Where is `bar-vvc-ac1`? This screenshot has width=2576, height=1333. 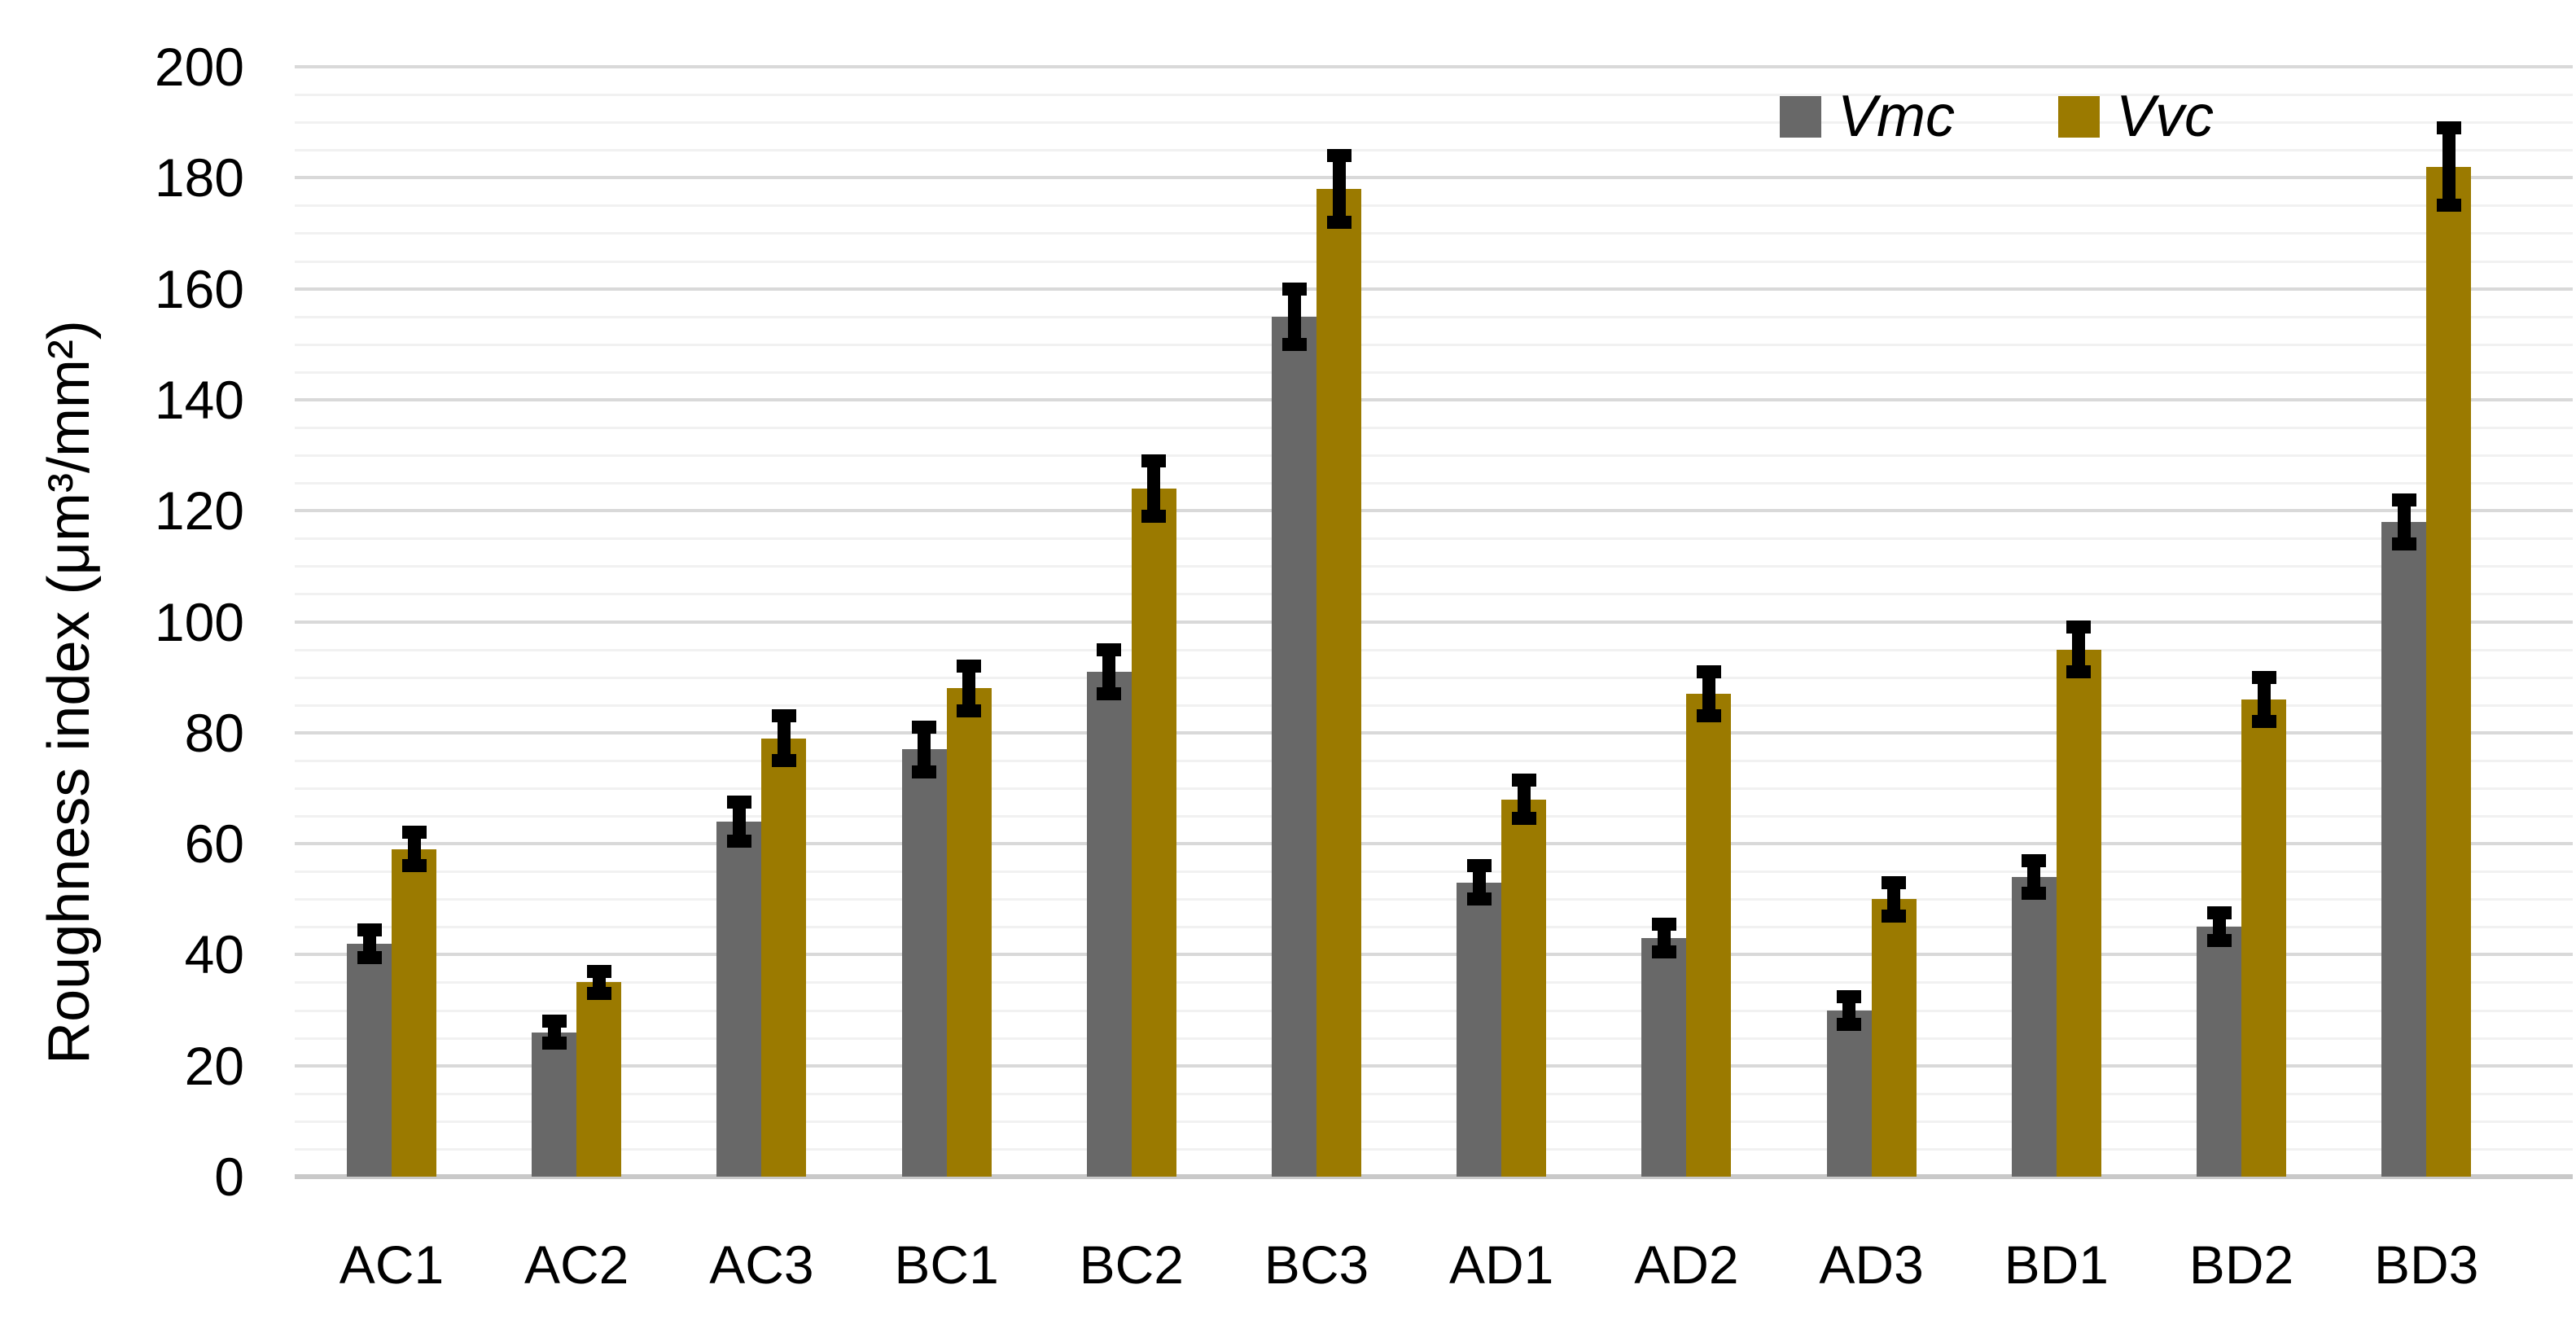
bar-vvc-ac1 is located at coordinates (414, 1012).